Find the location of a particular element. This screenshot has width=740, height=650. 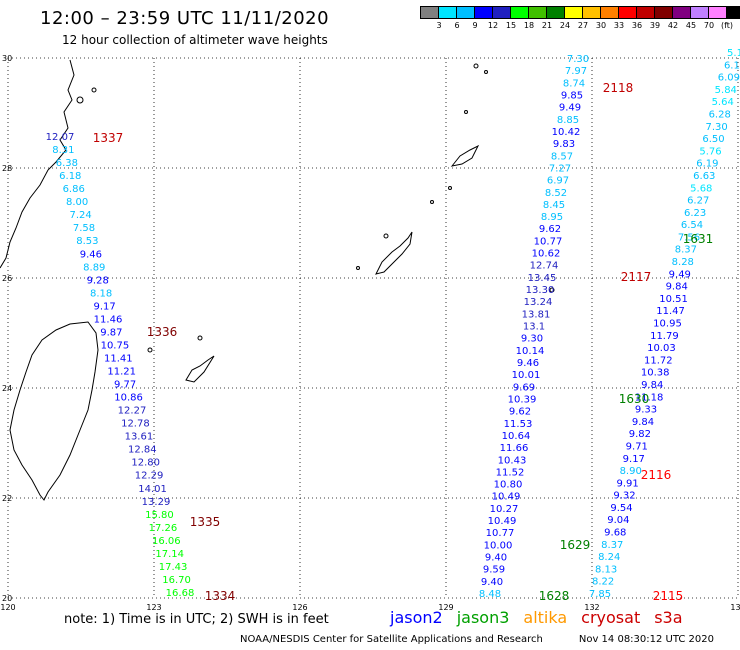

wave-height-value: 14.01 is located at coordinates (152, 489).